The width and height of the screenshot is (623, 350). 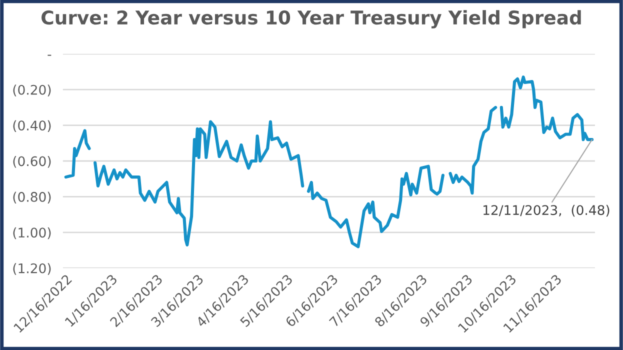 What do you see at coordinates (32, 269) in the screenshot?
I see `y-tick-label: (1.20)` at bounding box center [32, 269].